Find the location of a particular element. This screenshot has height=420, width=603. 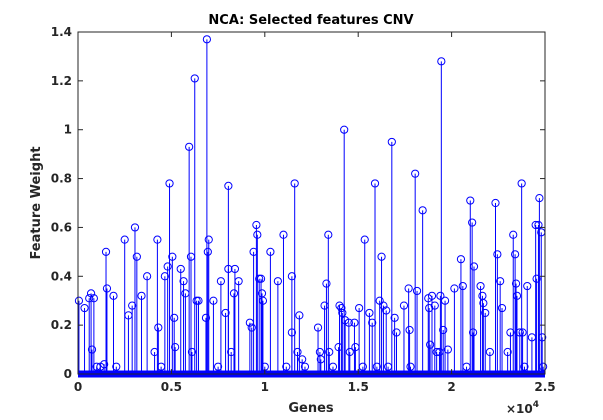

x-tick-label-5: 2.5 is located at coordinates (544, 387).